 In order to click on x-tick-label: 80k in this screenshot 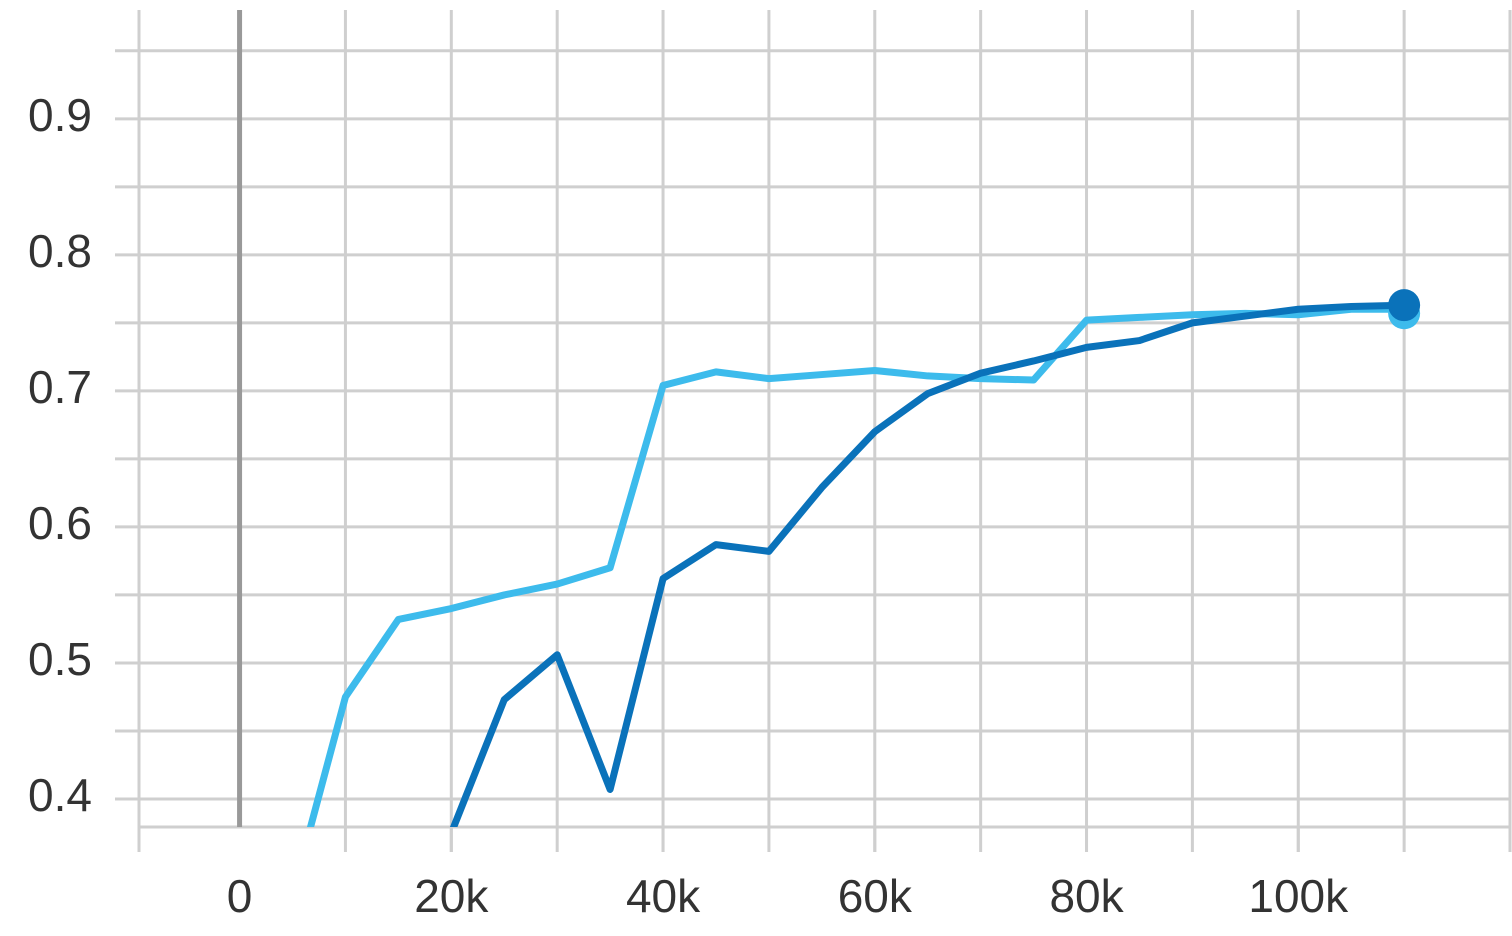, I will do `click(1086, 896)`.